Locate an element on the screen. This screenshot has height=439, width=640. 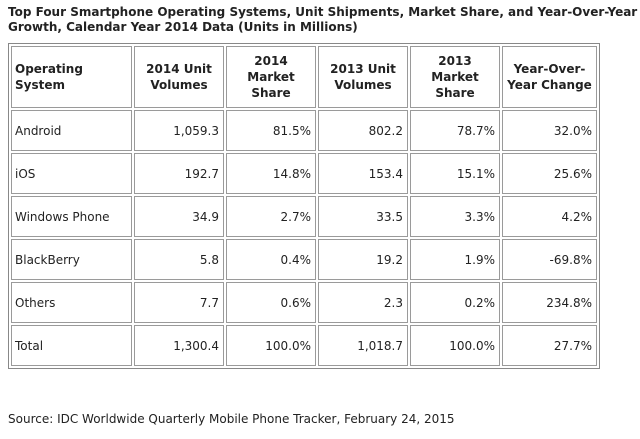
header-operating-system: Operating System is located at coordinates (71, 77).